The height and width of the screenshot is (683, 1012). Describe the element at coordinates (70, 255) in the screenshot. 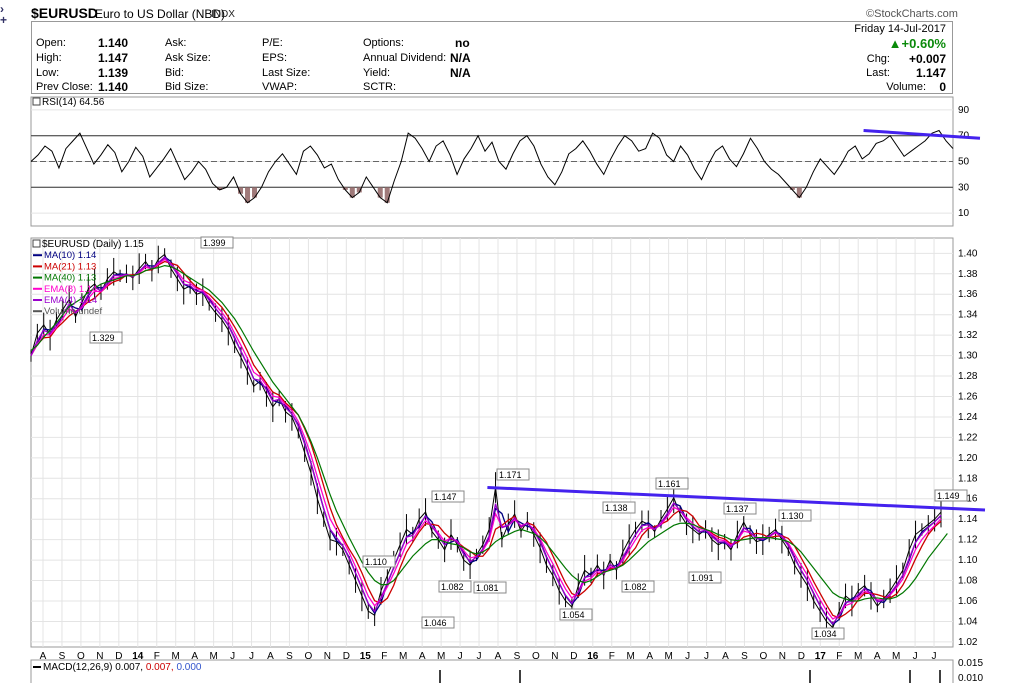

I see `legend-entry: MA(10) 1.14` at that location.